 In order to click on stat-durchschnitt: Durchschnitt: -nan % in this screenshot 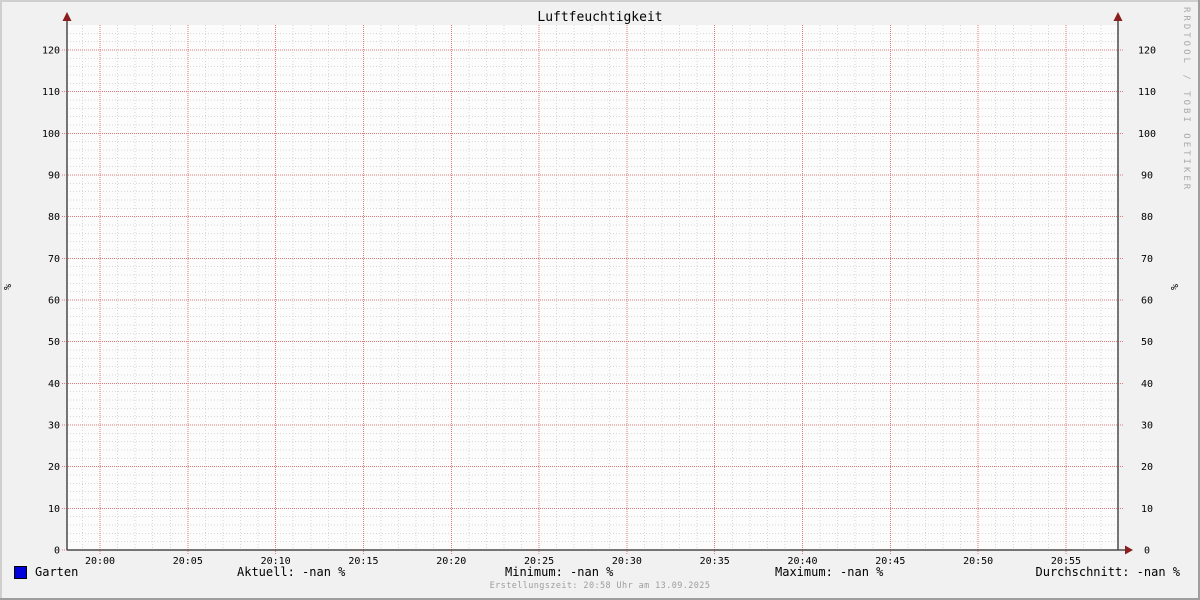, I will do `click(1108, 572)`.